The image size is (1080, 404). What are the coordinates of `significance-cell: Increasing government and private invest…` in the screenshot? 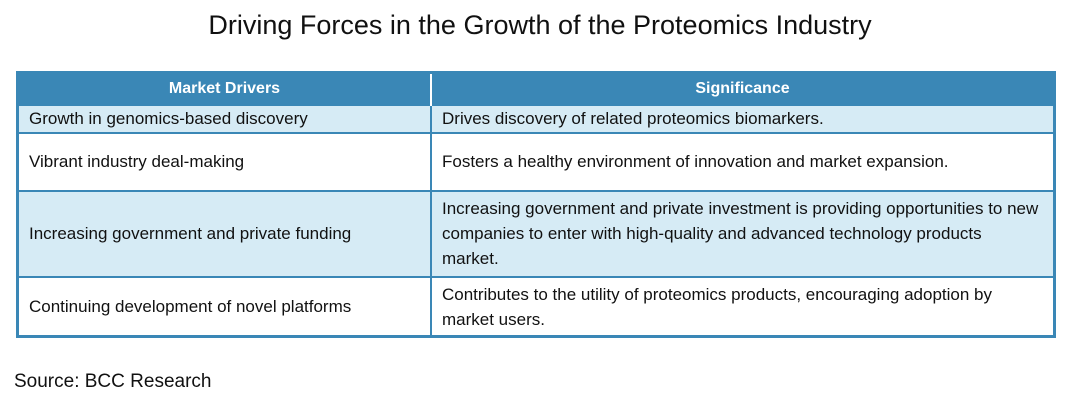 It's located at (741, 233).